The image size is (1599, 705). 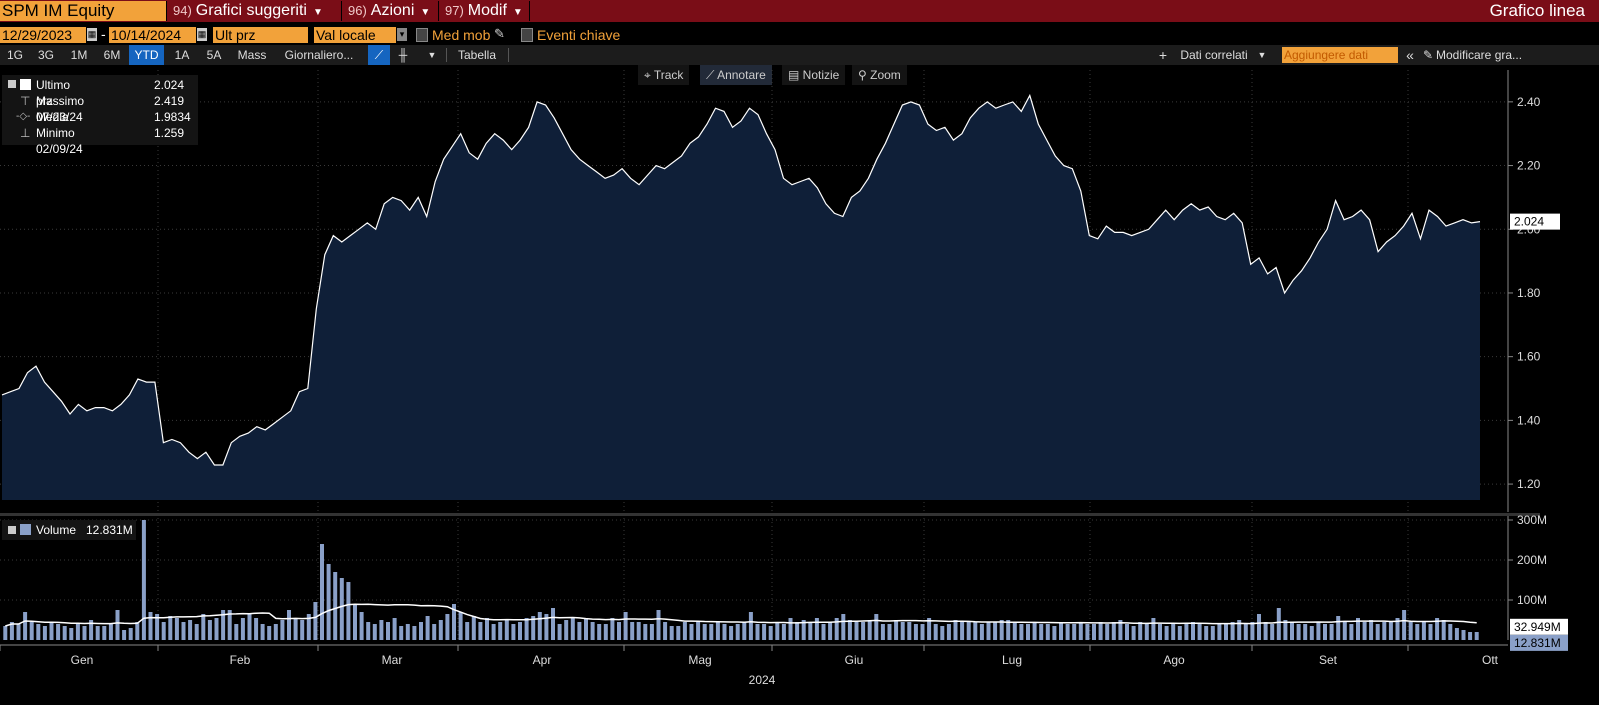 What do you see at coordinates (56, 530) in the screenshot?
I see `legend-label: Volume` at bounding box center [56, 530].